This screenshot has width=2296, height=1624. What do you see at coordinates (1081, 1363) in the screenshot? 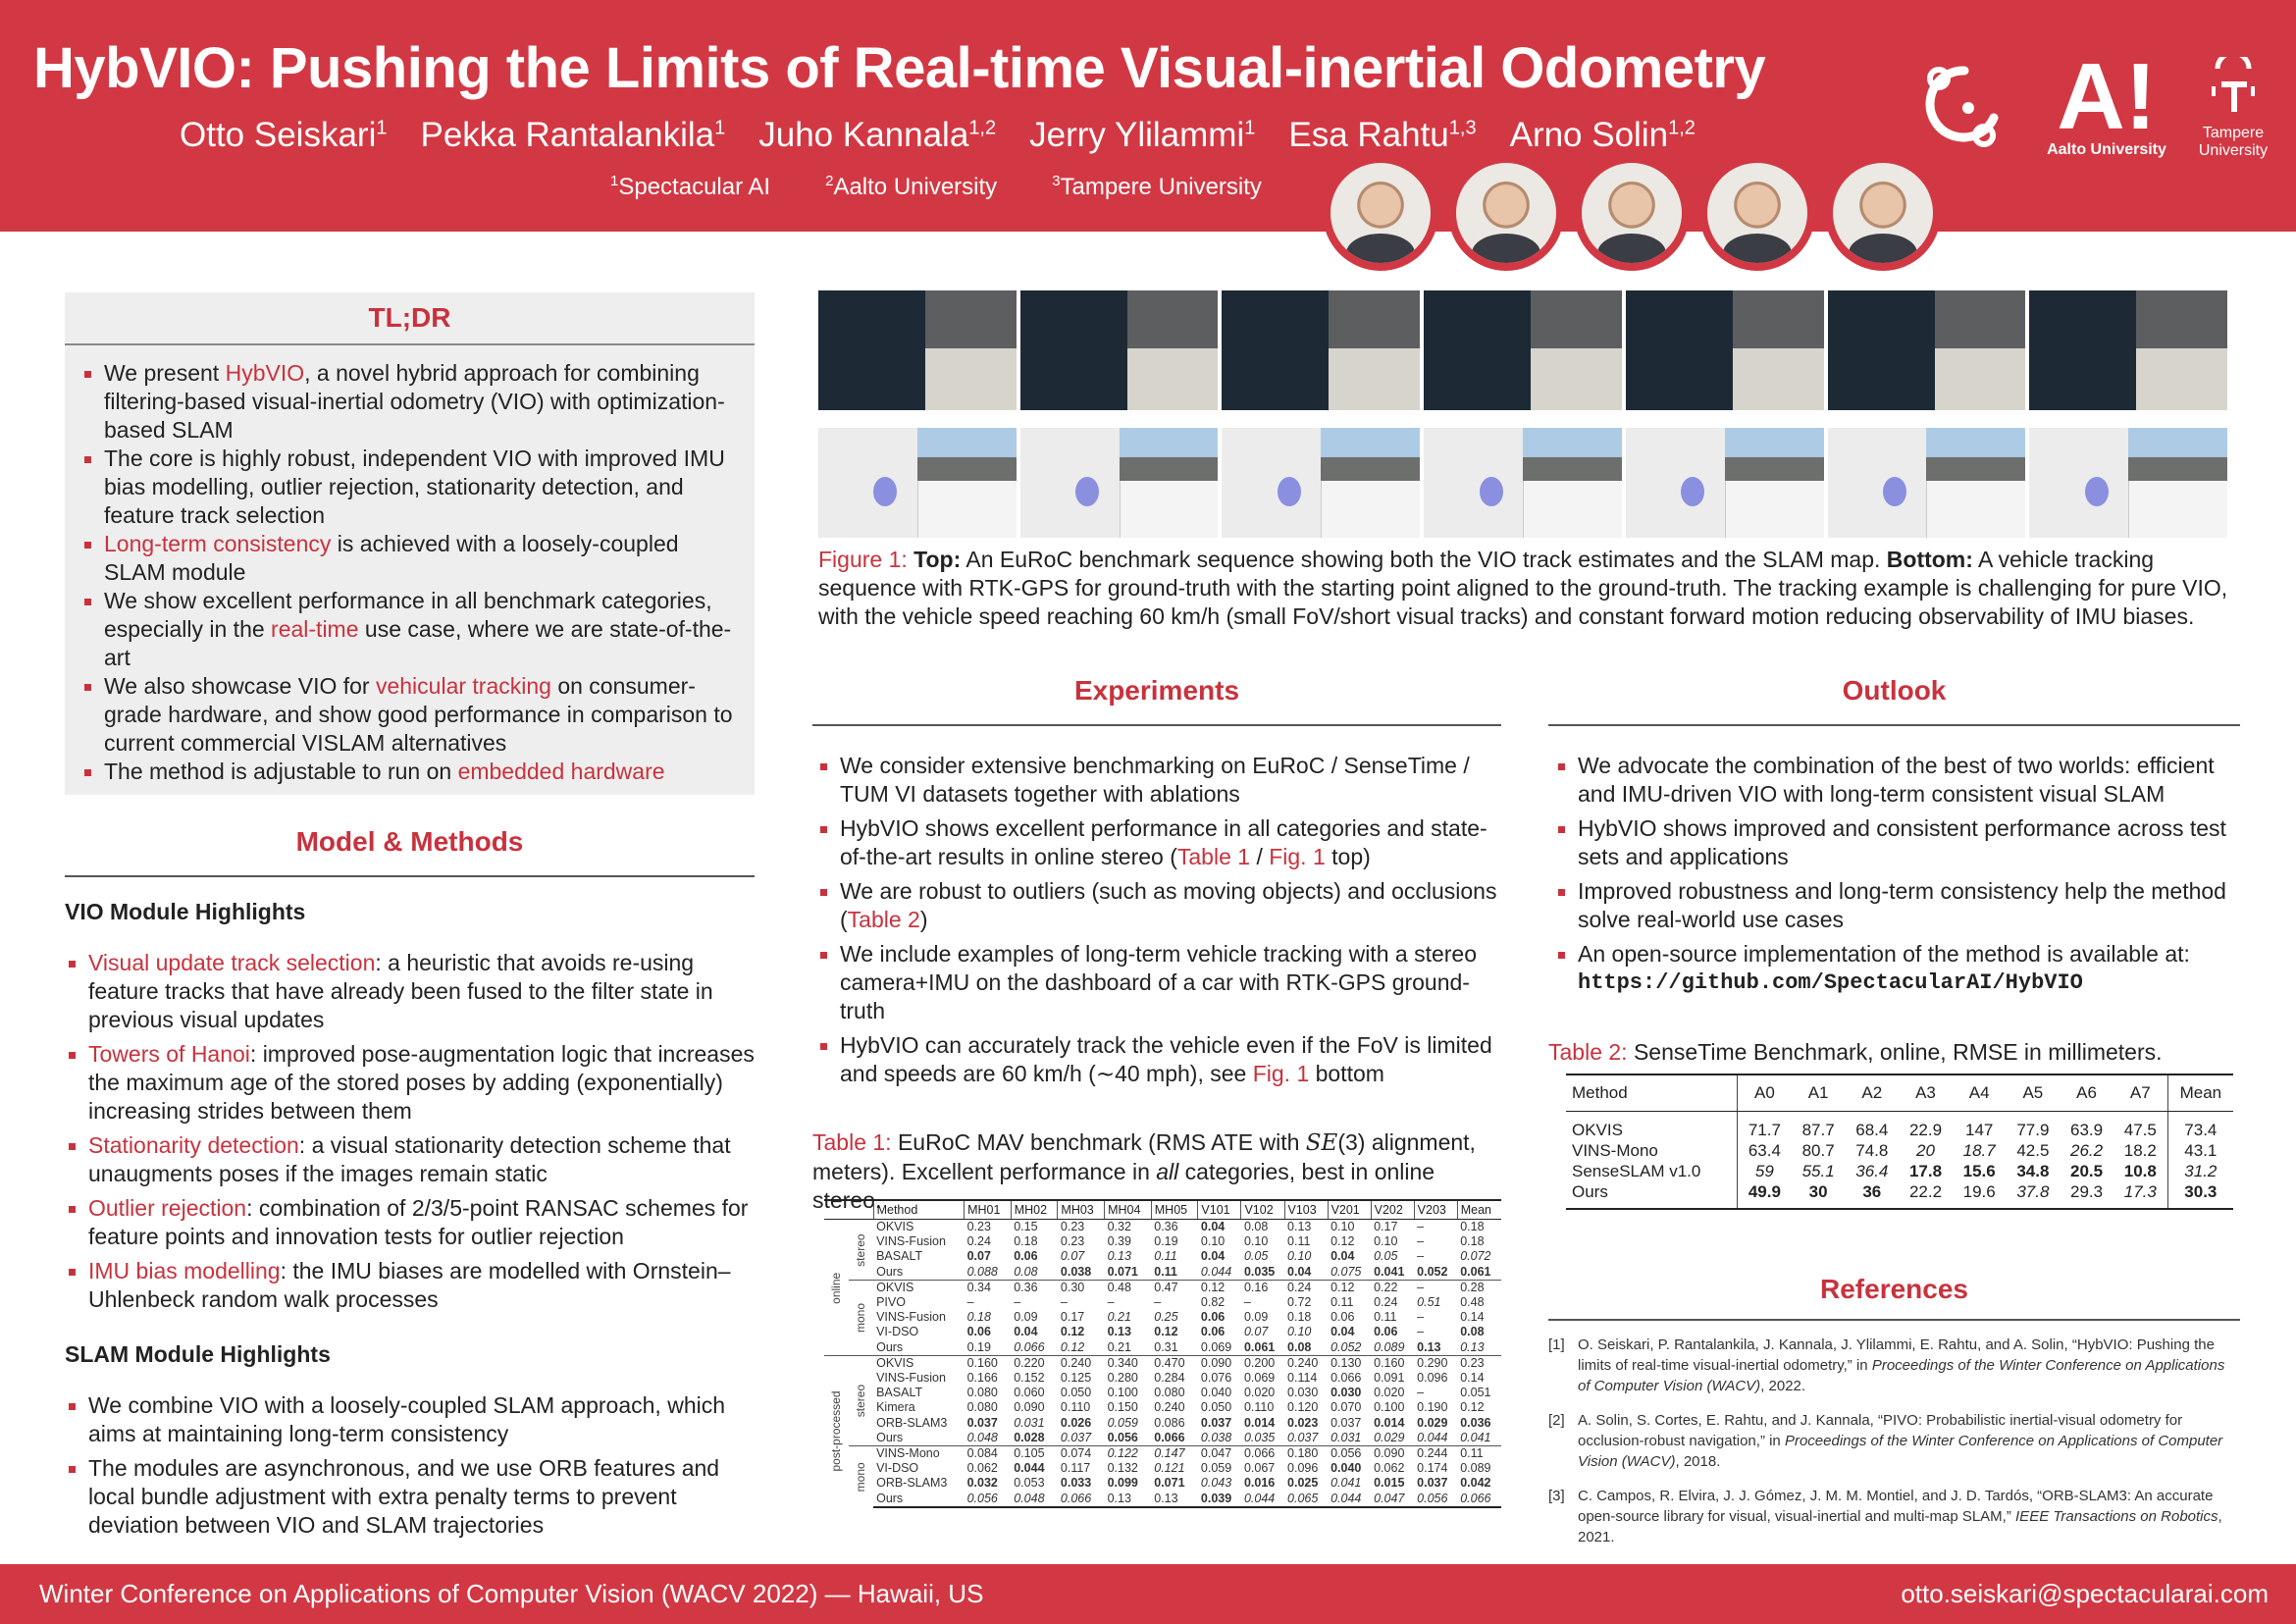
I see `table1-cell: 0.240` at bounding box center [1081, 1363].